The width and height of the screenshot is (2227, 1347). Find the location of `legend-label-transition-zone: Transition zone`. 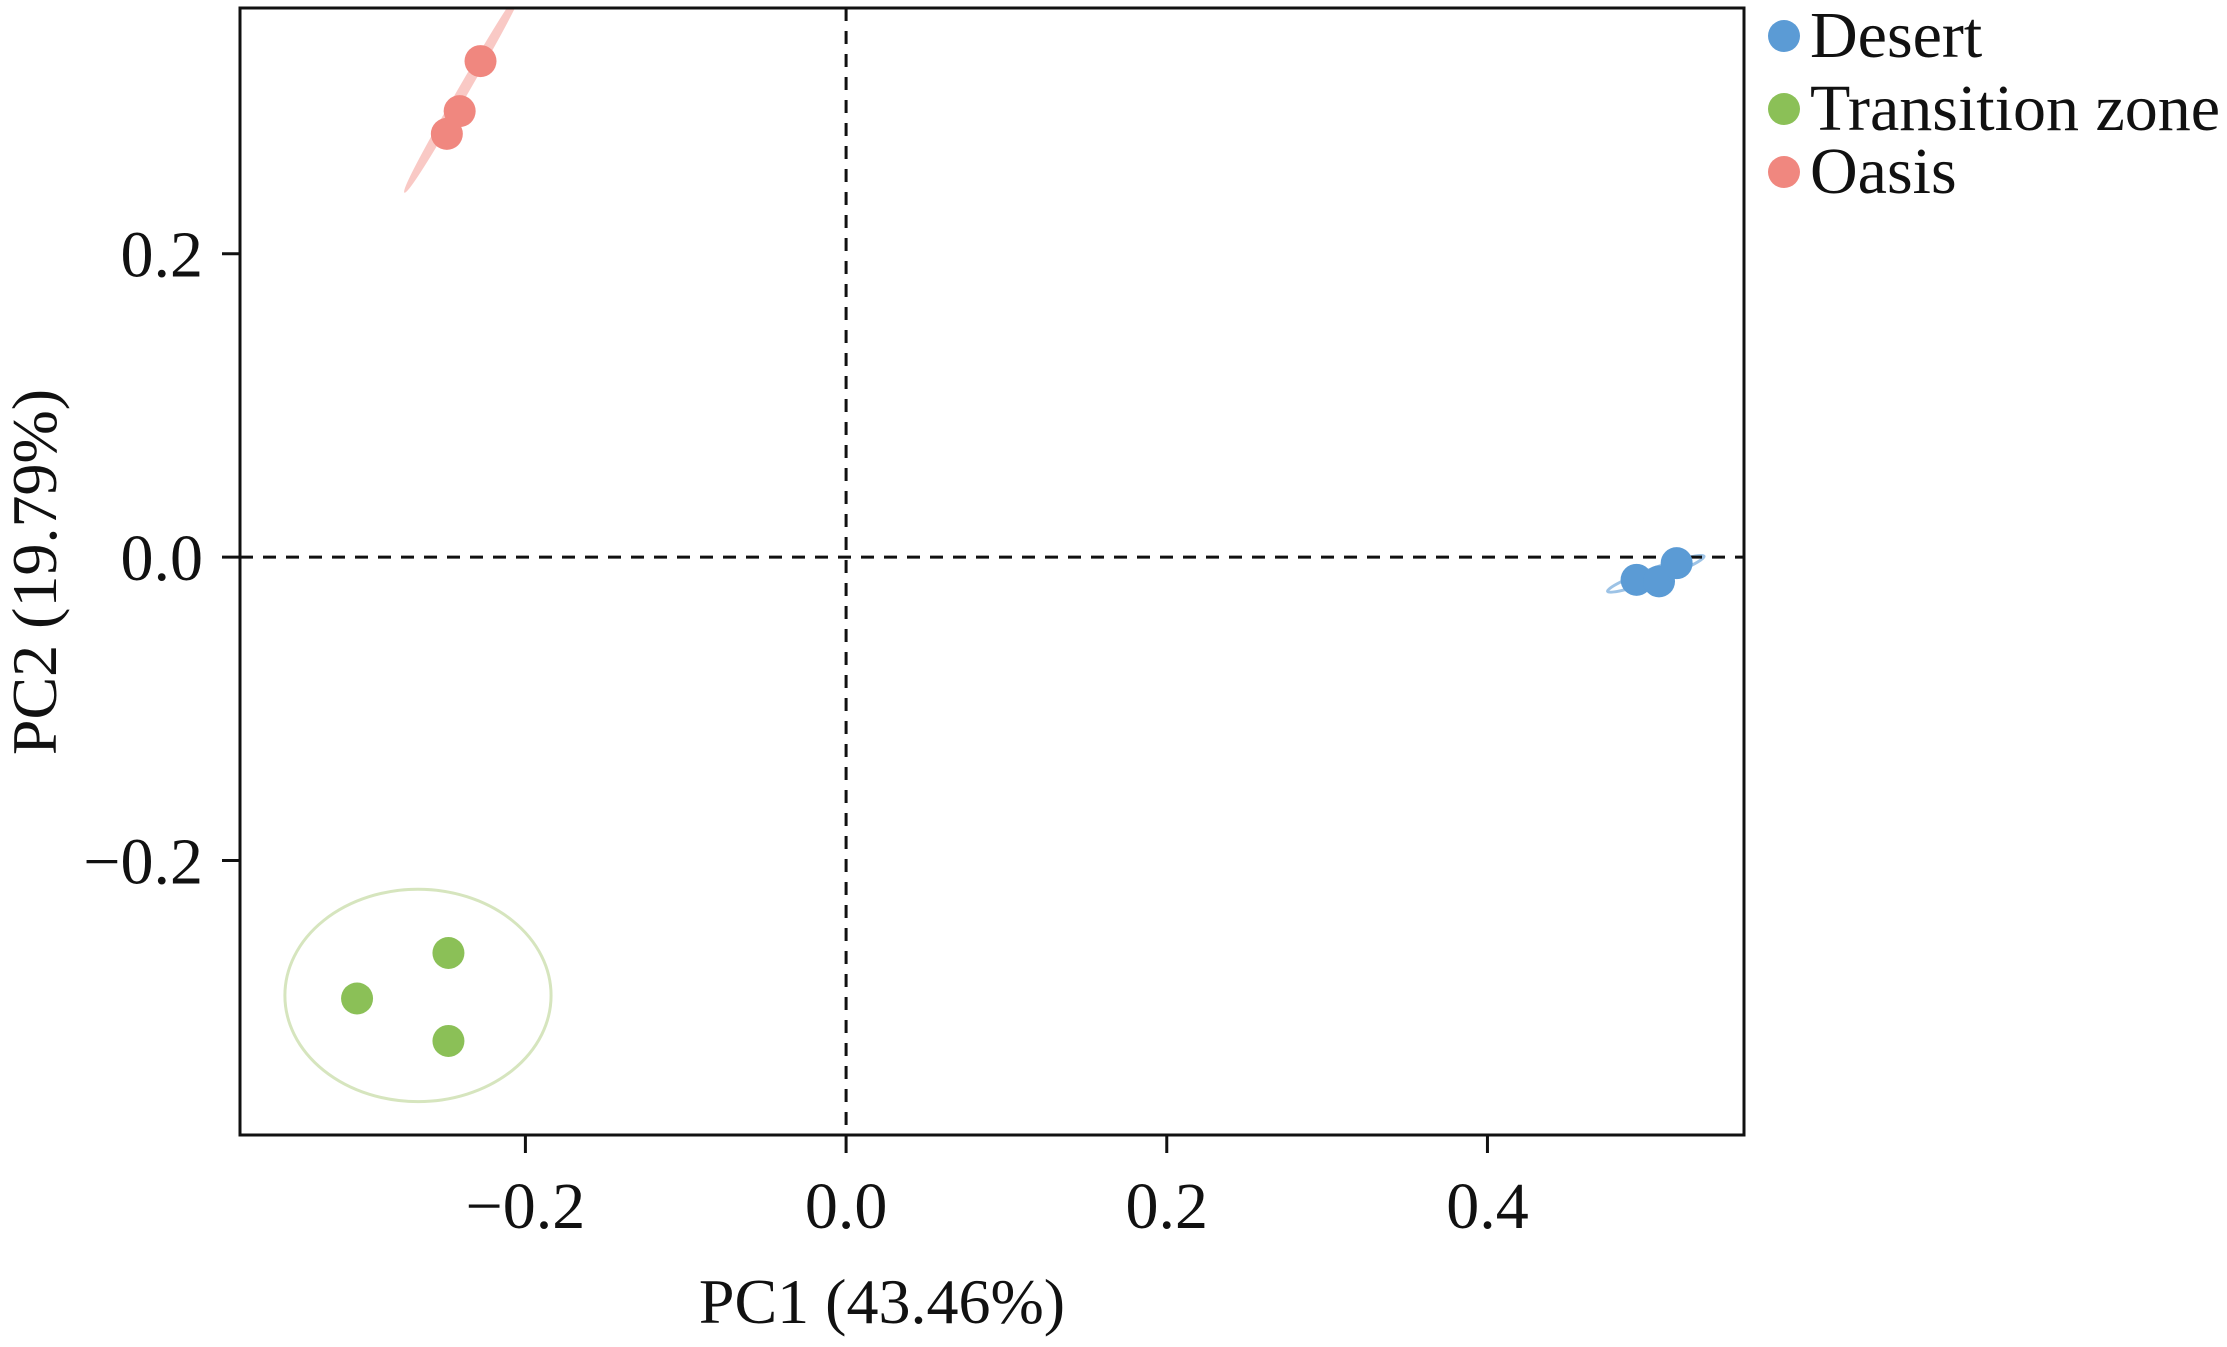

legend-label-transition-zone: Transition zone is located at coordinates (2015, 108).